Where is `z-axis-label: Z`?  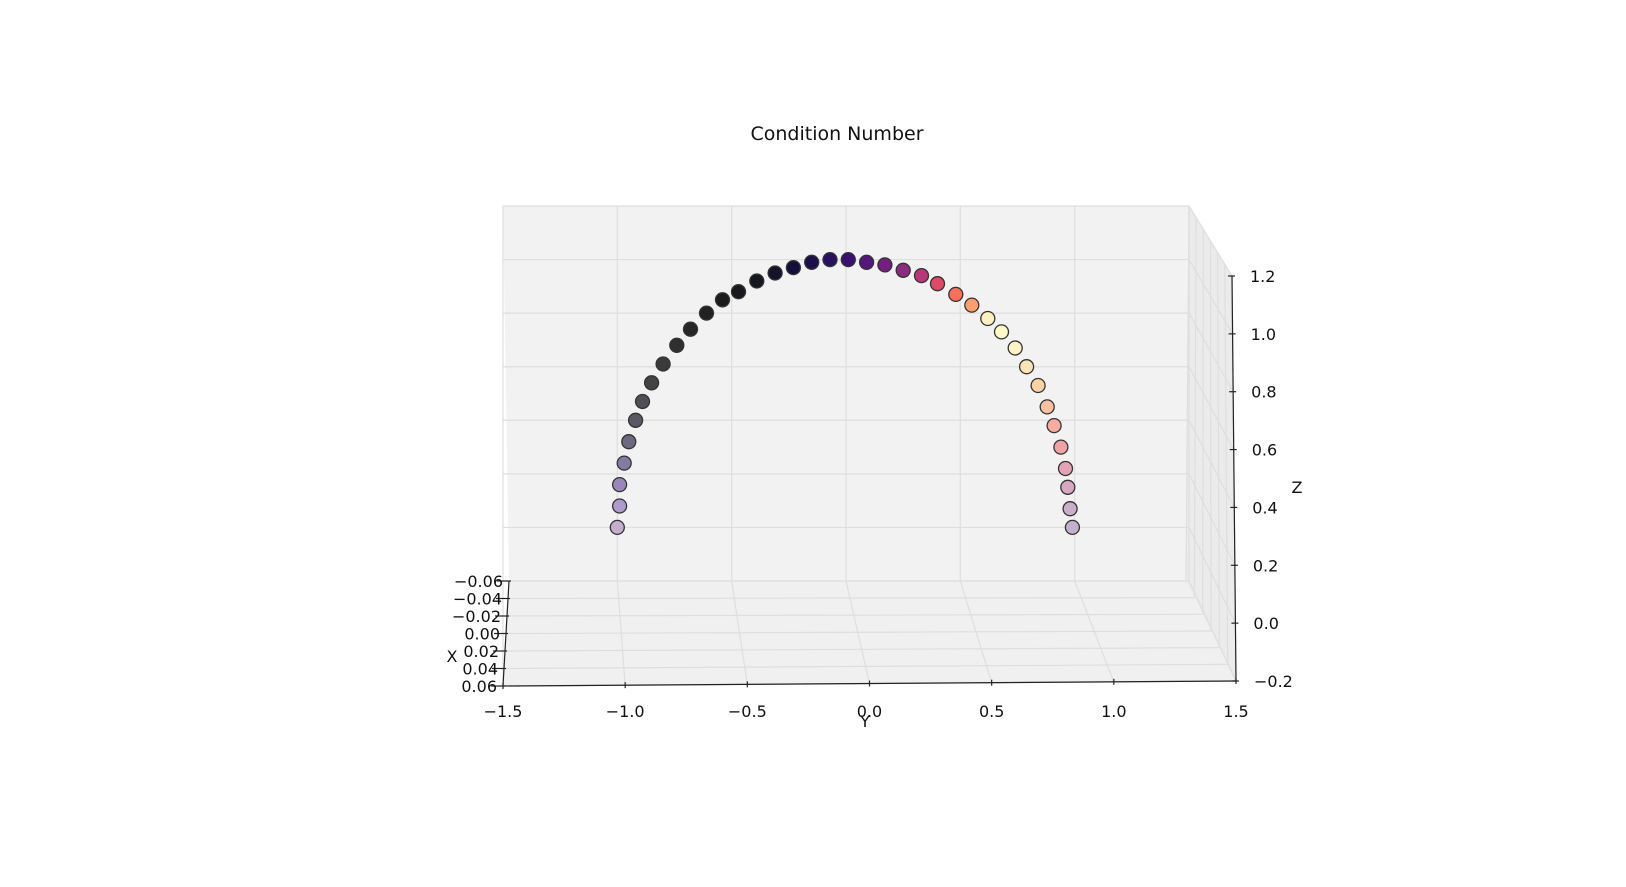
z-axis-label: Z is located at coordinates (1297, 487).